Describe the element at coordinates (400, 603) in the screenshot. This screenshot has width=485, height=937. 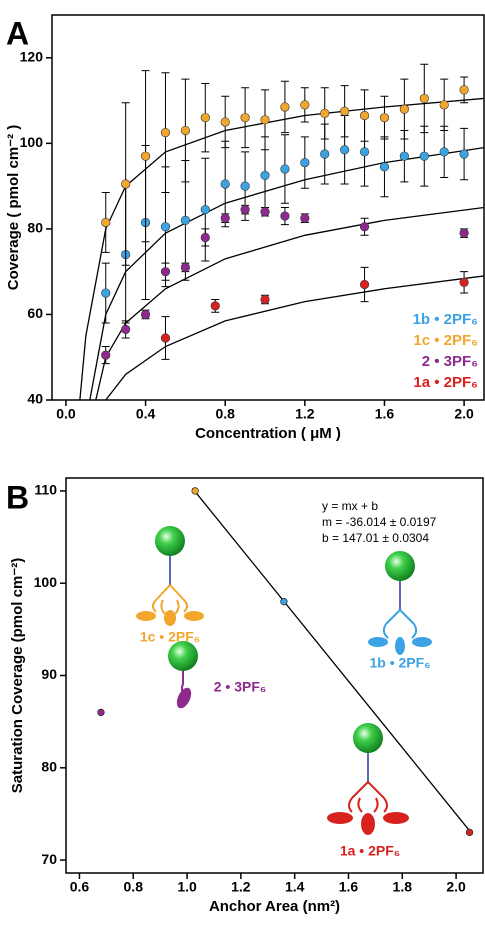
I see `molecule-1b` at that location.